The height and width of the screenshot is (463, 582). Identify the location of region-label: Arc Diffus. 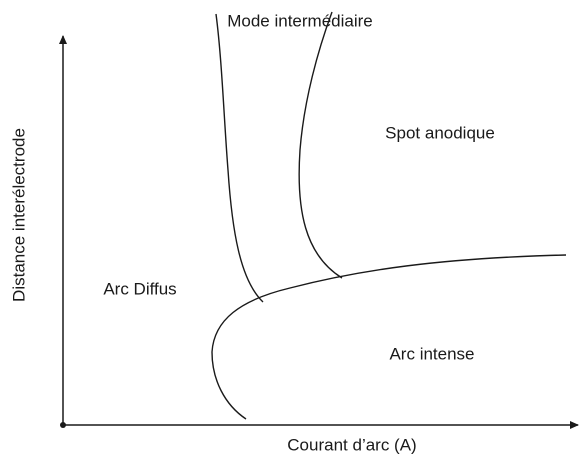
(139, 288).